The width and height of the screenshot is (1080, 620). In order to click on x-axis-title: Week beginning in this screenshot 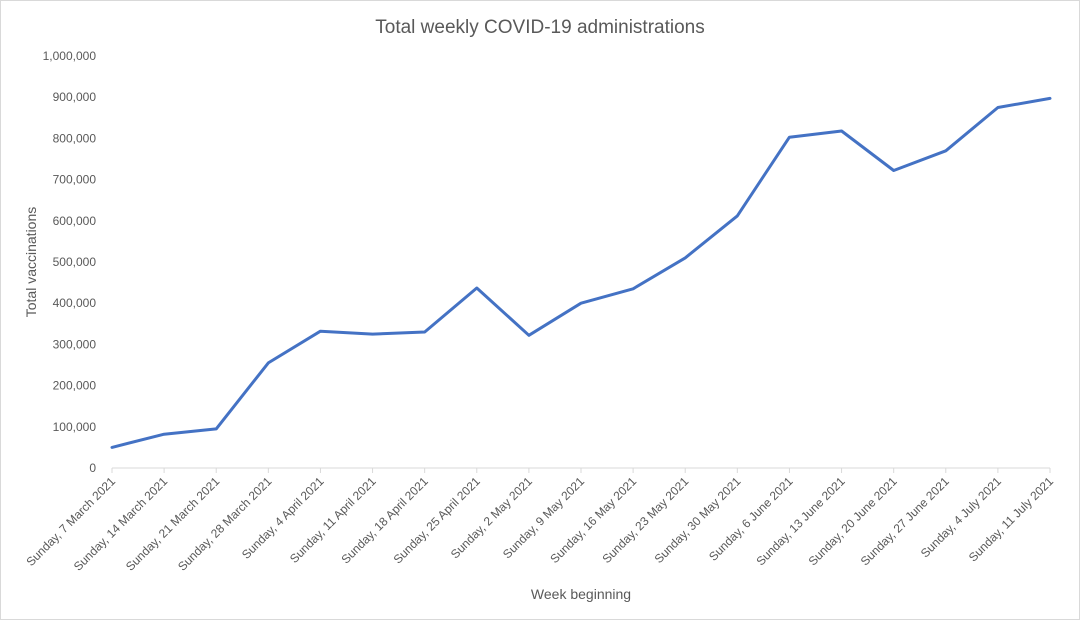, I will do `click(581, 594)`.